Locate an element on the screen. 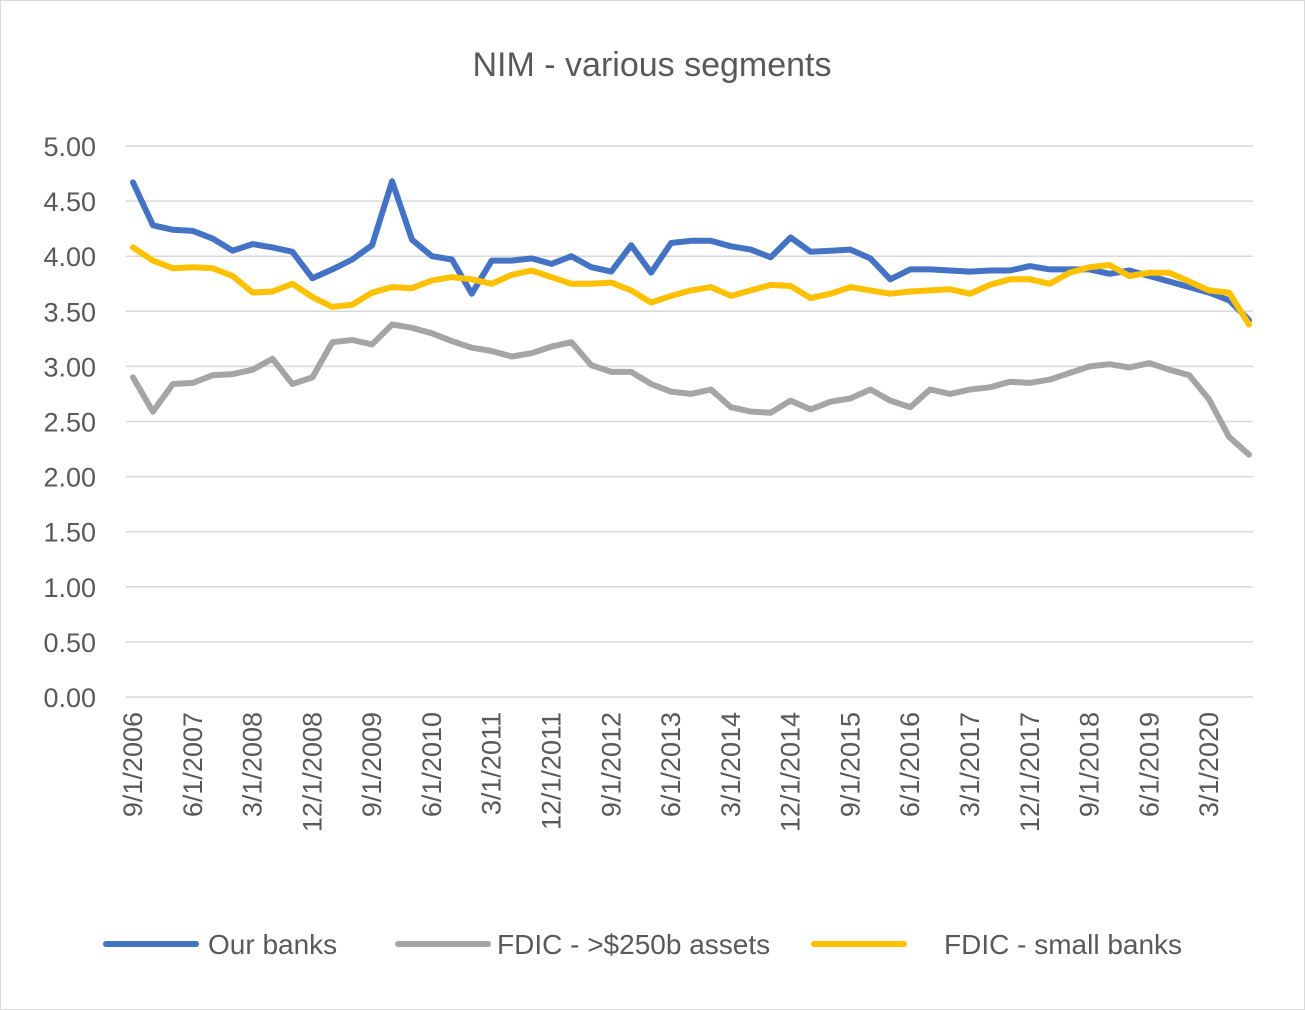 The image size is (1305, 1010). x-tick-label: 12/1/2014 is located at coordinates (791, 772).